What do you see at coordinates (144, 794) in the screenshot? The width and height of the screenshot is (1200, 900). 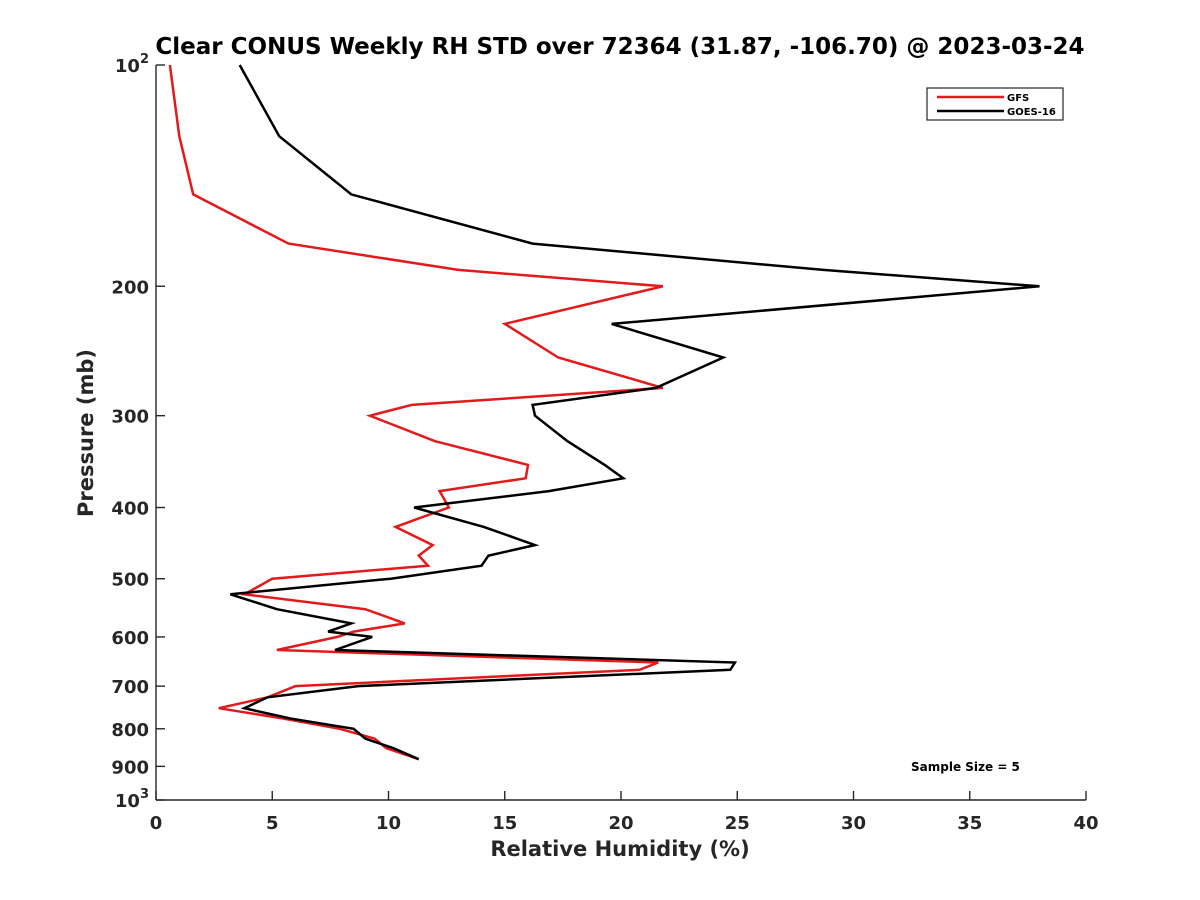 I see `y-tick-exponent: 3` at bounding box center [144, 794].